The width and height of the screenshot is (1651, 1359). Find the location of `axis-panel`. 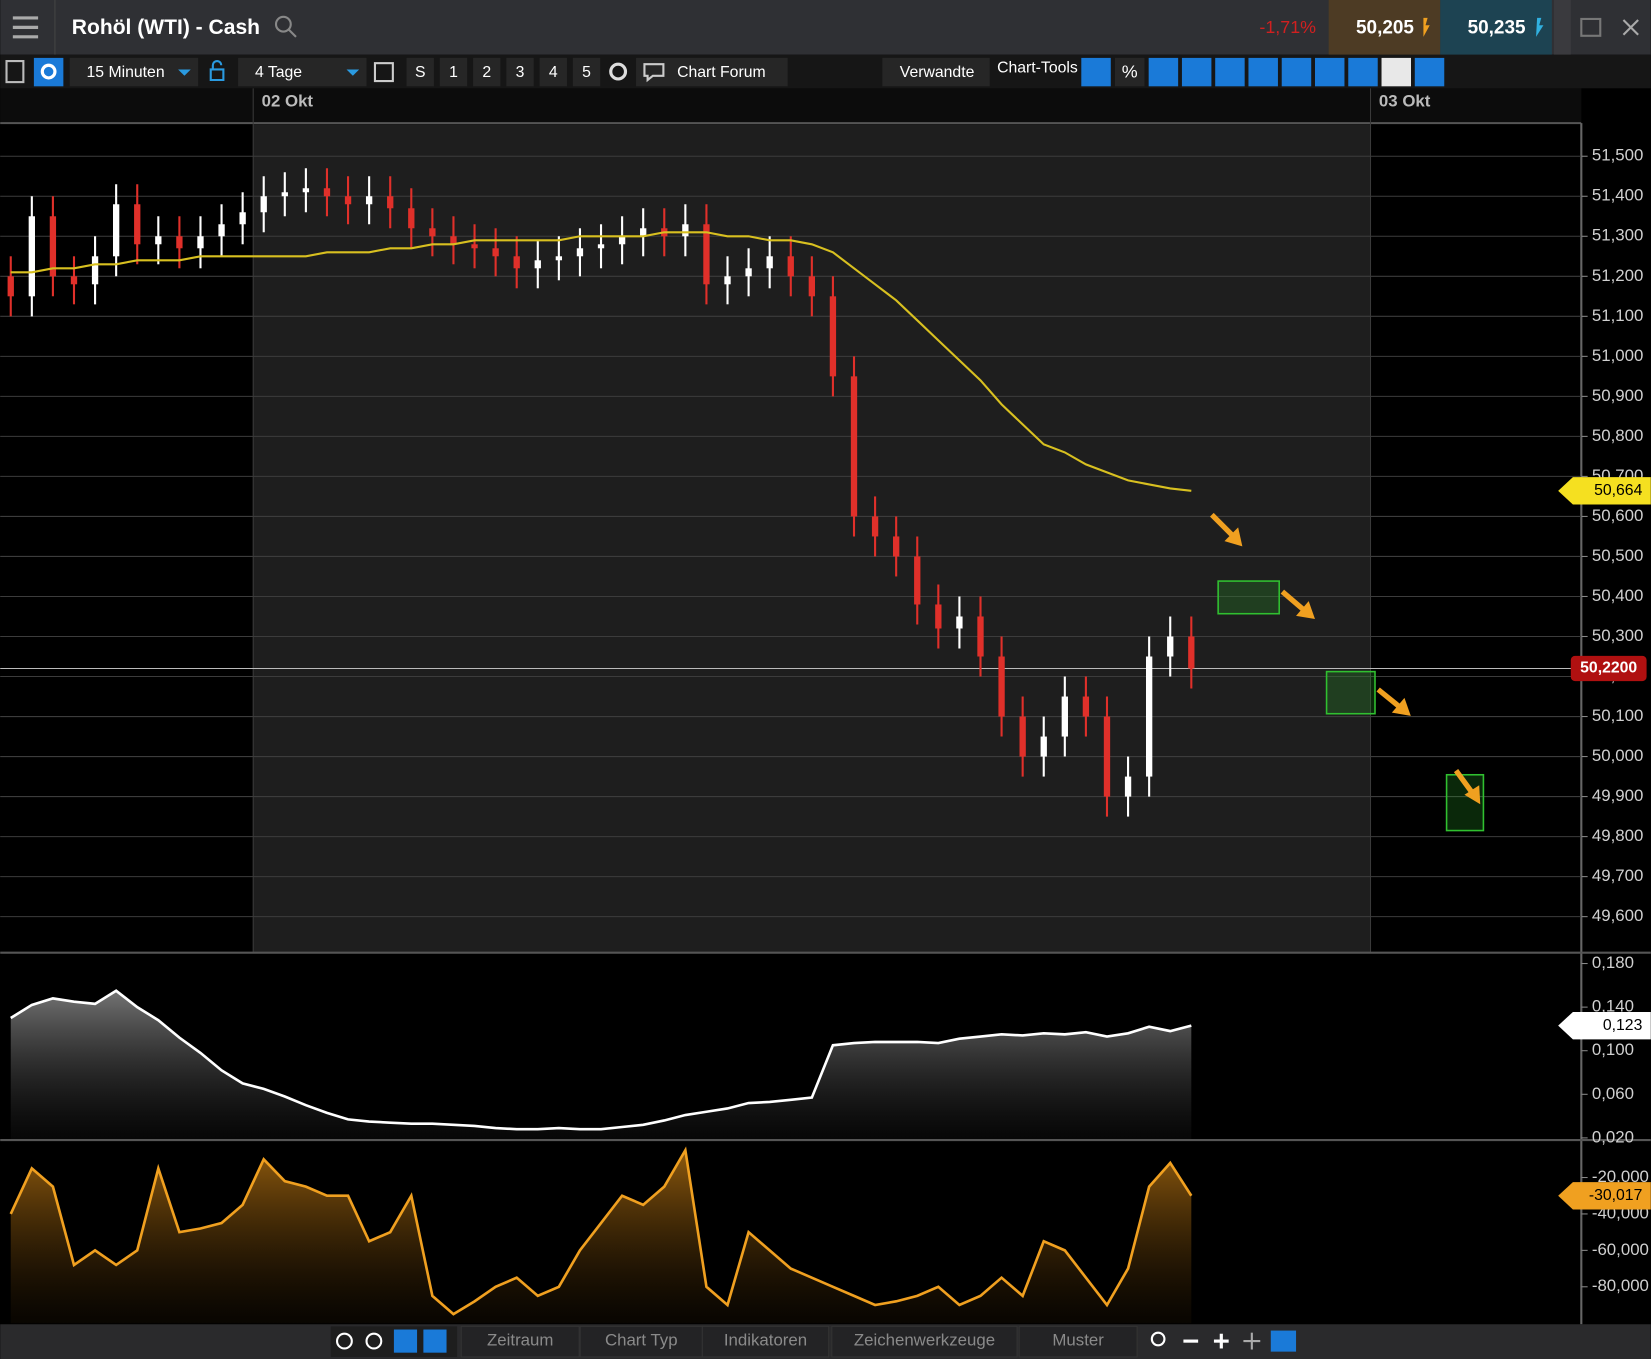

axis-panel is located at coordinates (1616, 706).